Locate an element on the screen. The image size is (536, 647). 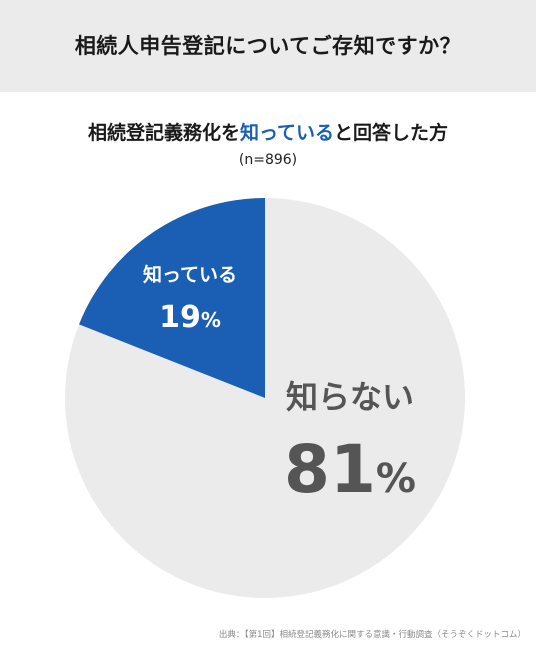
header-band is located at coordinates (268, 46).